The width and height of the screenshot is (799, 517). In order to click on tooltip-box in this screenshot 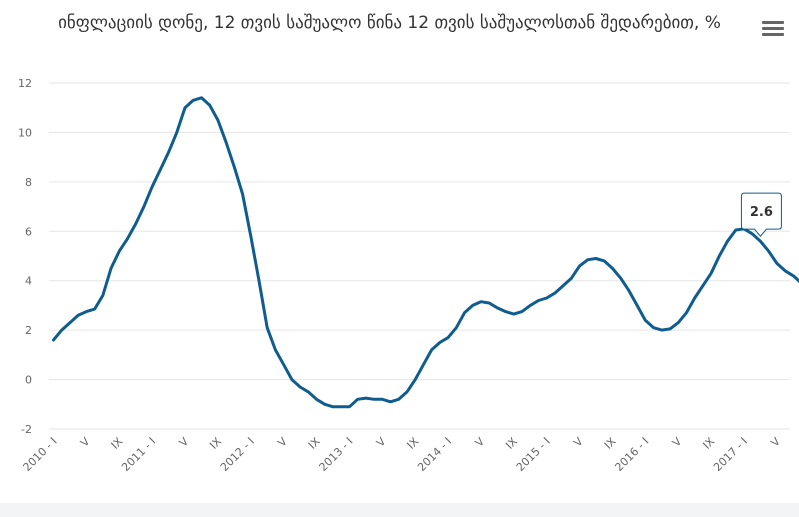, I will do `click(761, 214)`.